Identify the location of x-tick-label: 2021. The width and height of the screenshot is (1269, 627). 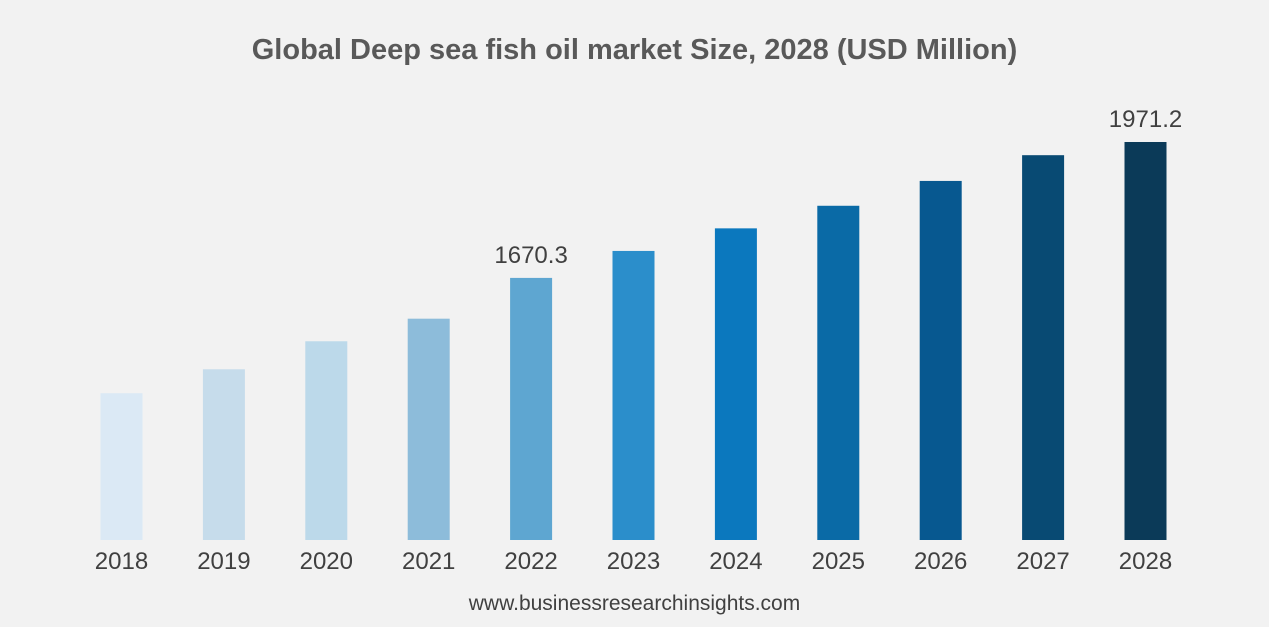
(428, 561).